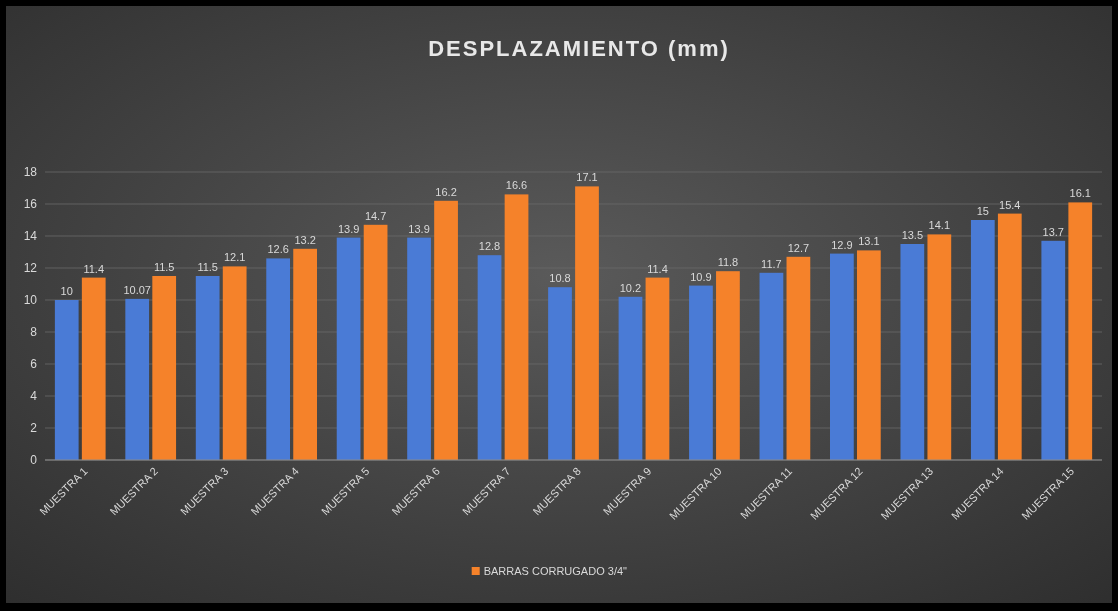 The image size is (1118, 611). I want to click on y-tick-label: 14, so click(30, 236).